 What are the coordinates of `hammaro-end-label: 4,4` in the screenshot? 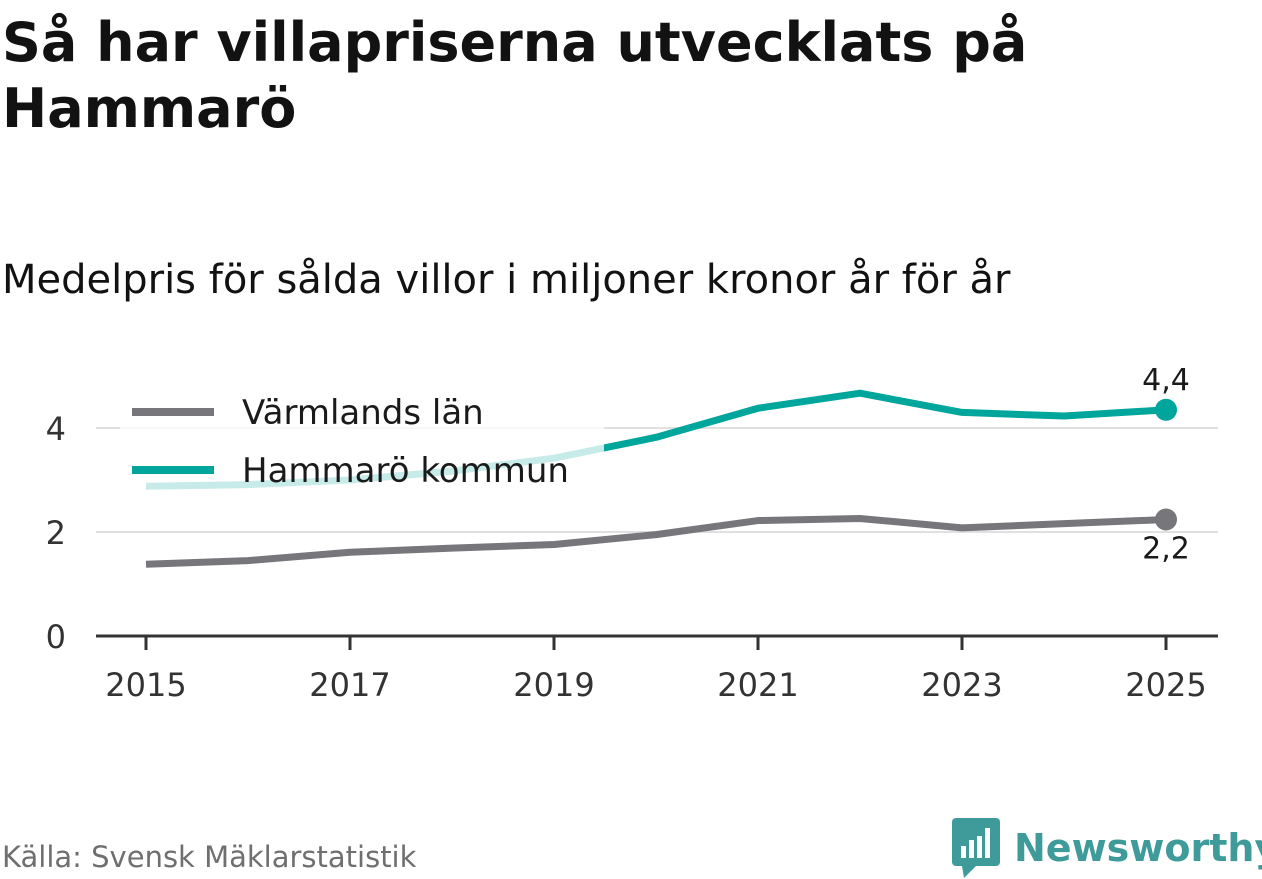 It's located at (1166, 380).